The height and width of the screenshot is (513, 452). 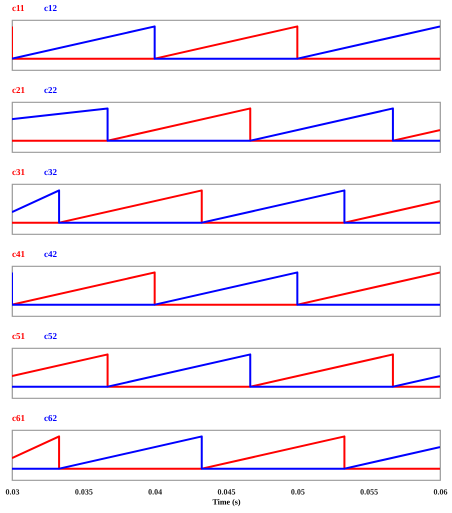 I want to click on x-tick-label: 0.06, so click(x=441, y=492).